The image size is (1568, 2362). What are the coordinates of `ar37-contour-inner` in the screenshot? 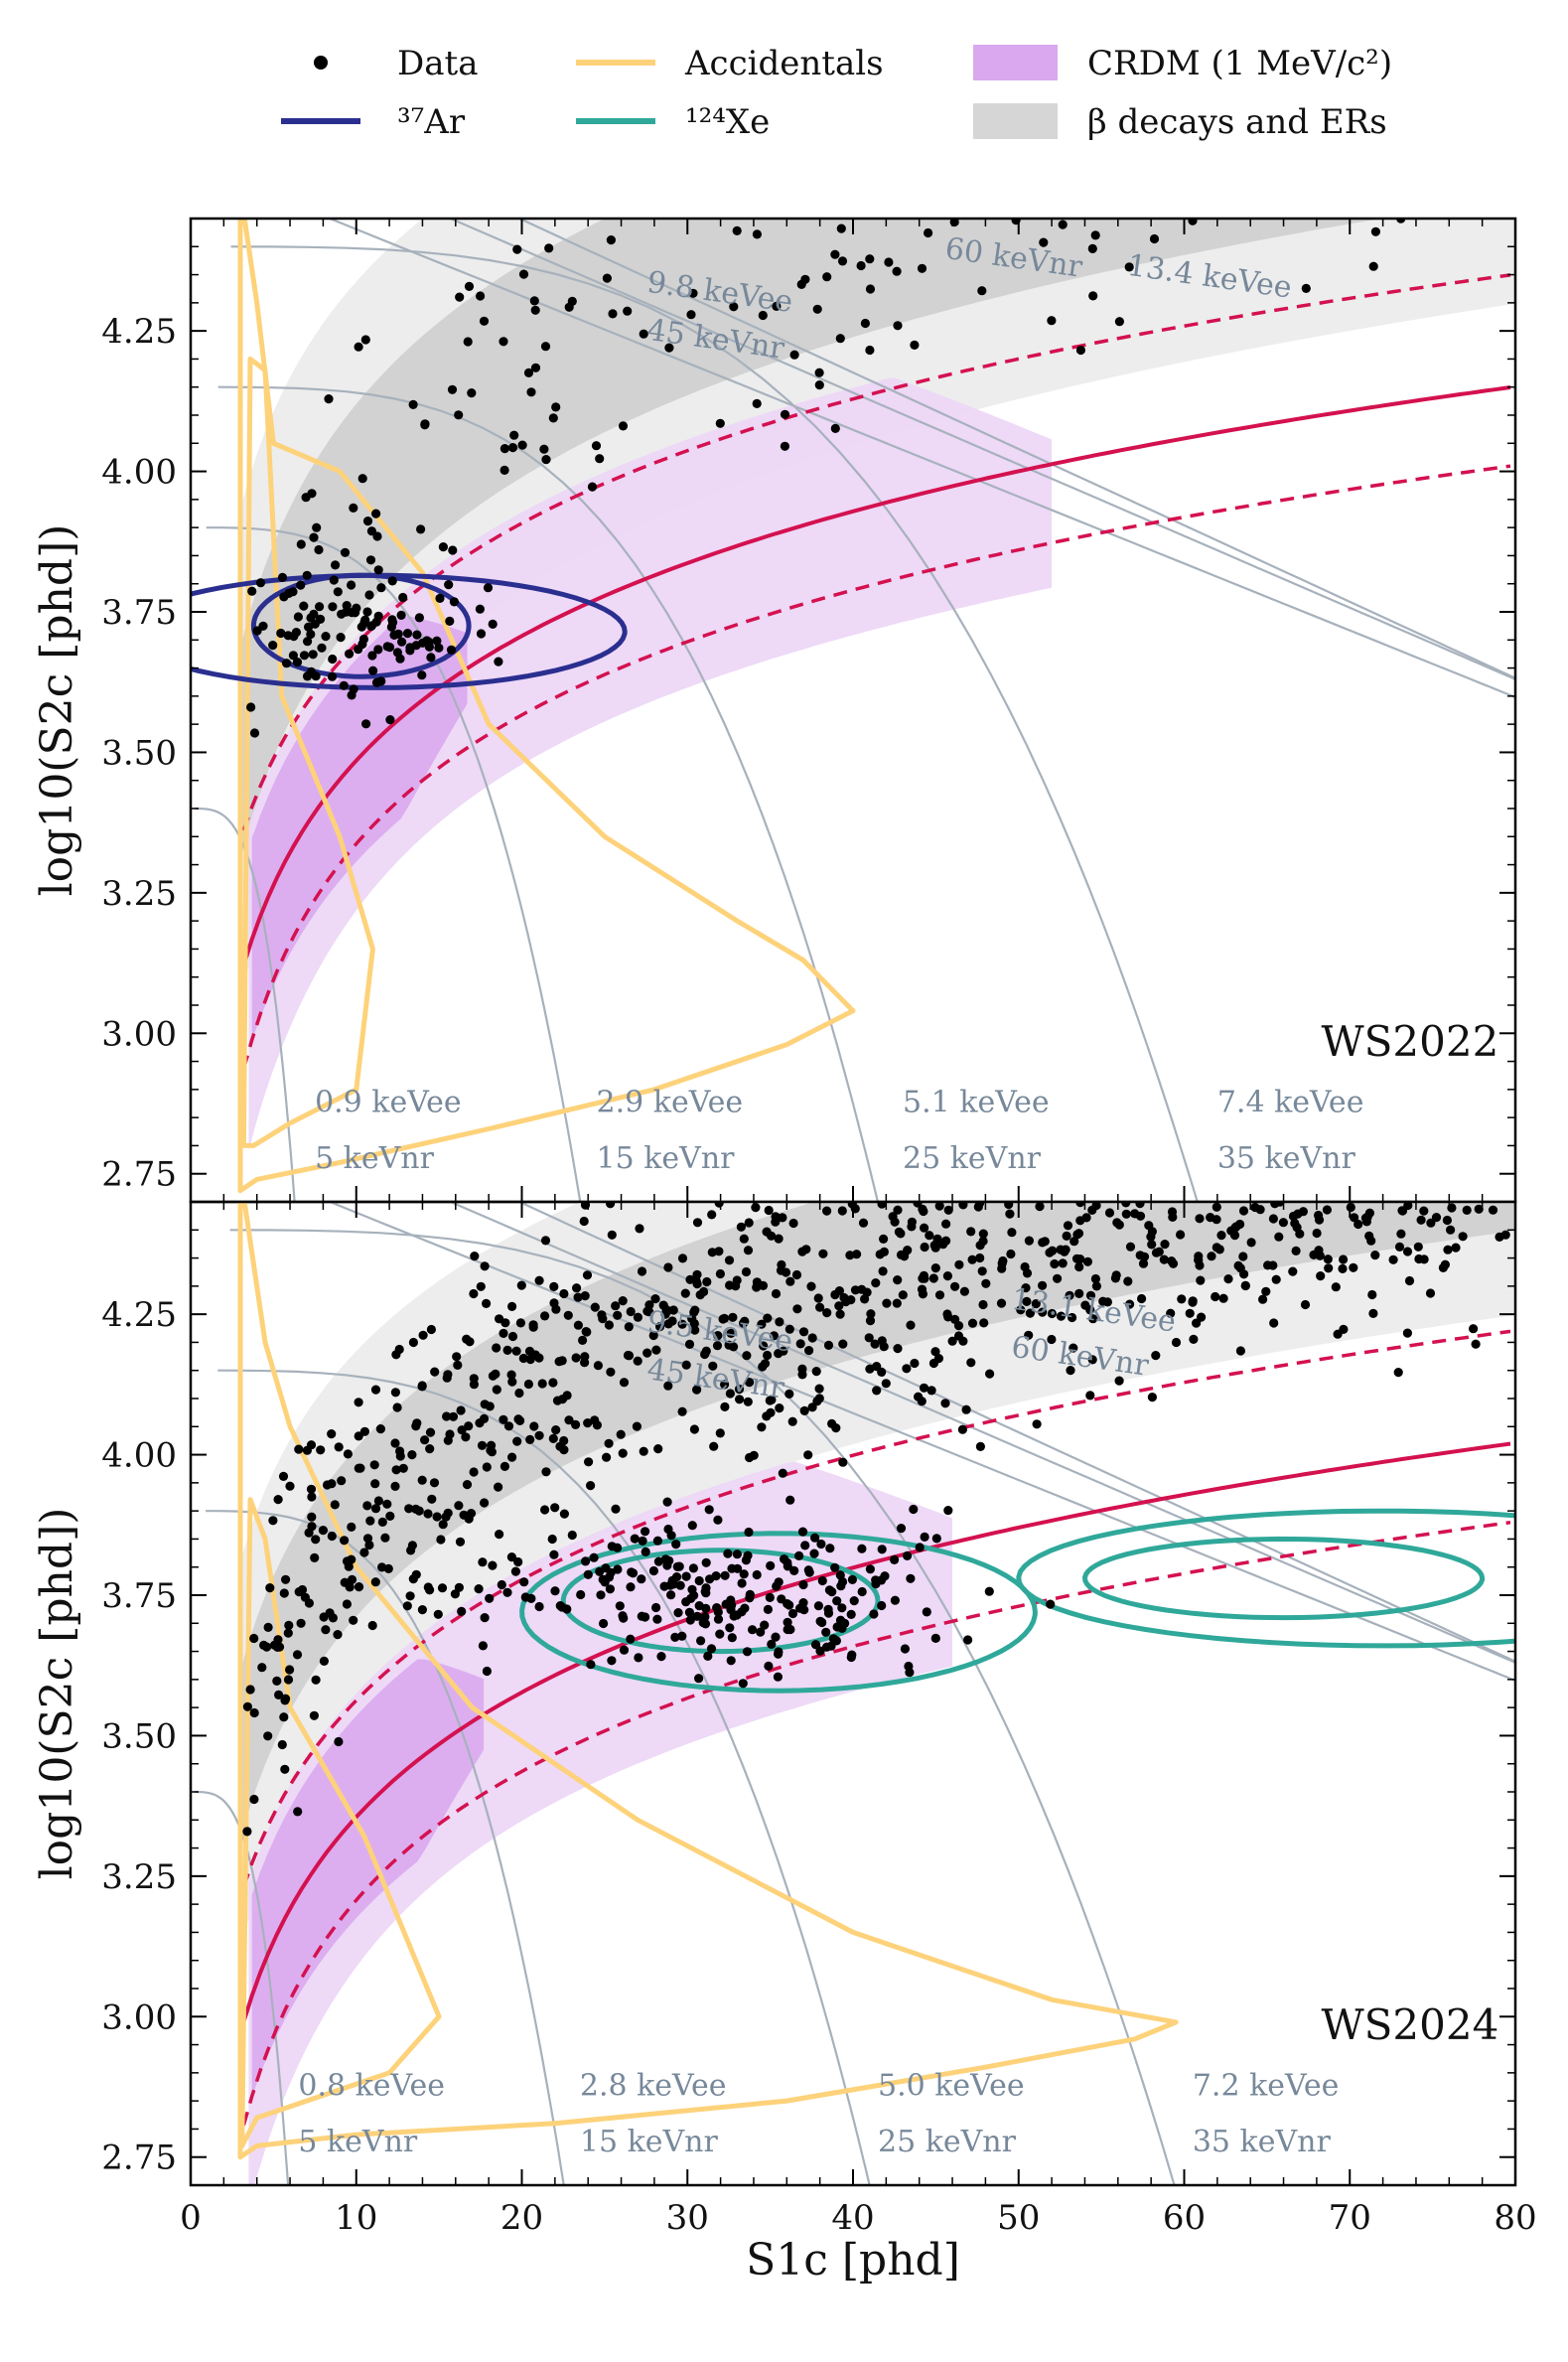 It's located at (361, 625).